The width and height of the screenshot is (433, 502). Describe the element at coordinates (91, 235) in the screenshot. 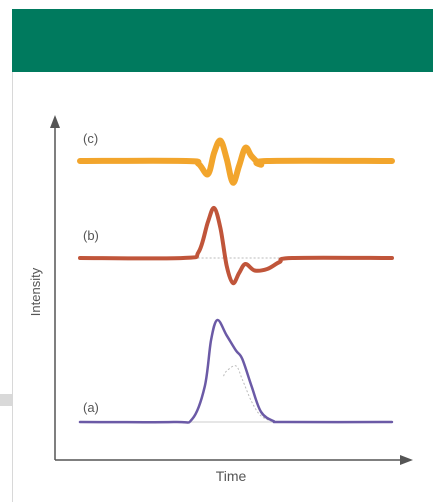

I see `series-label: (b)` at that location.